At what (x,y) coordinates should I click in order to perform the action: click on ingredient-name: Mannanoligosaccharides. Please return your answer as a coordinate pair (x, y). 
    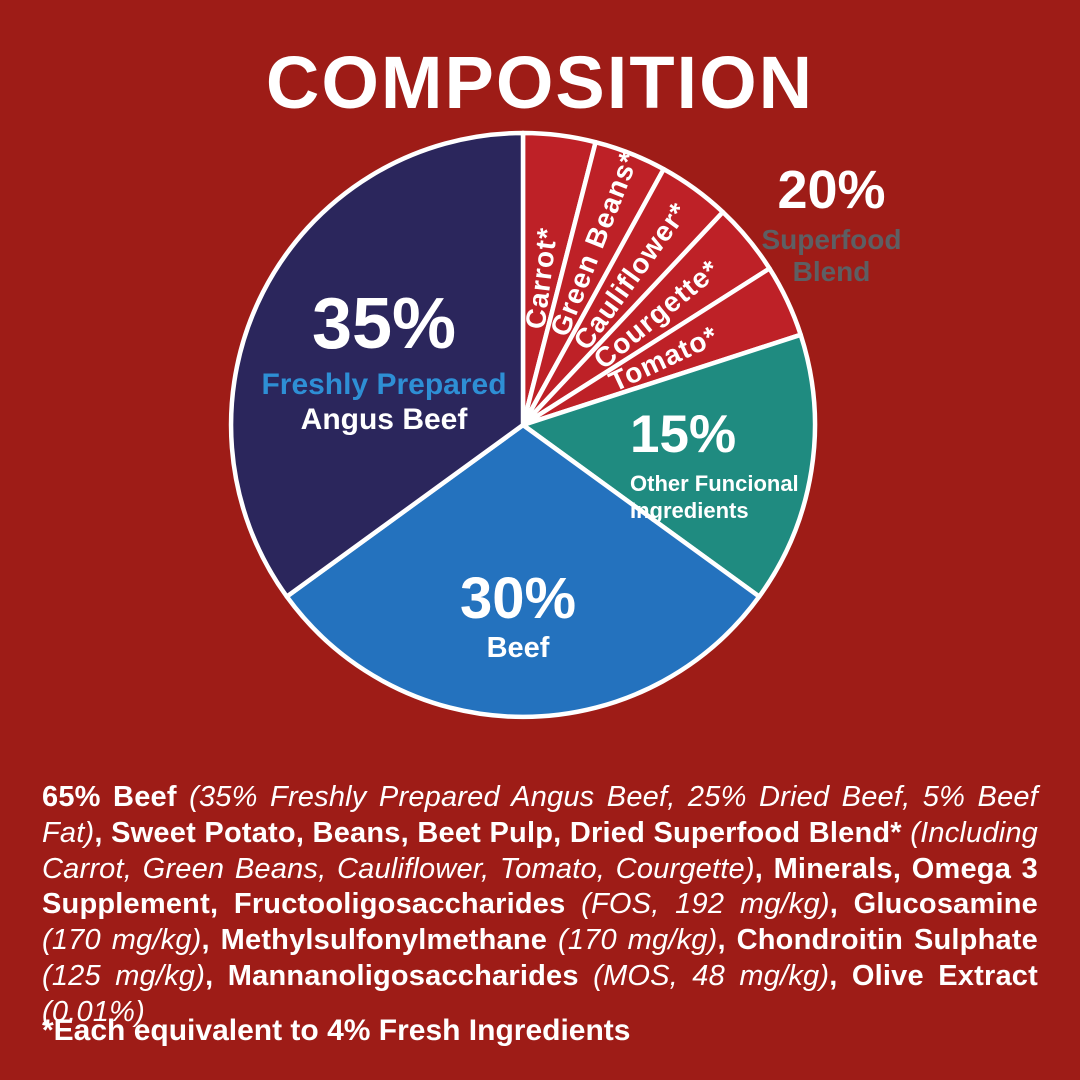
    Looking at the image, I should click on (410, 975).